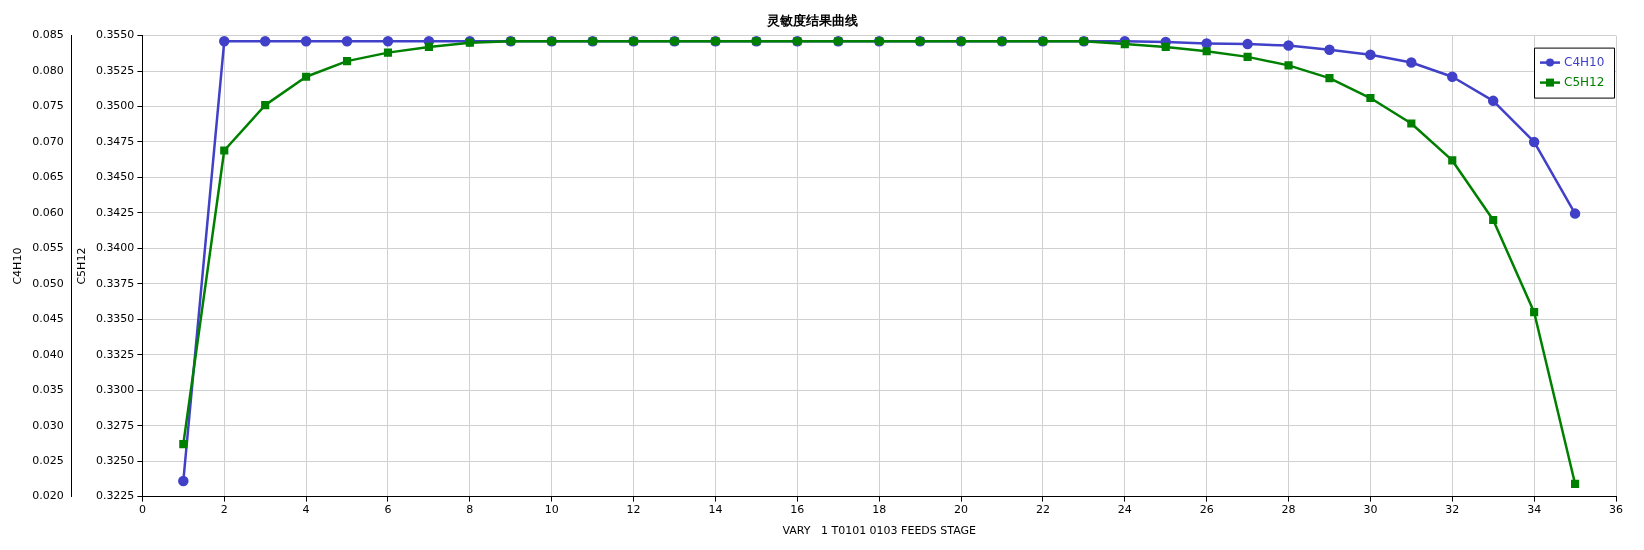 This screenshot has width=1644, height=550. What do you see at coordinates (48, 496) in the screenshot?
I see `y-tick-label: 0.020` at bounding box center [48, 496].